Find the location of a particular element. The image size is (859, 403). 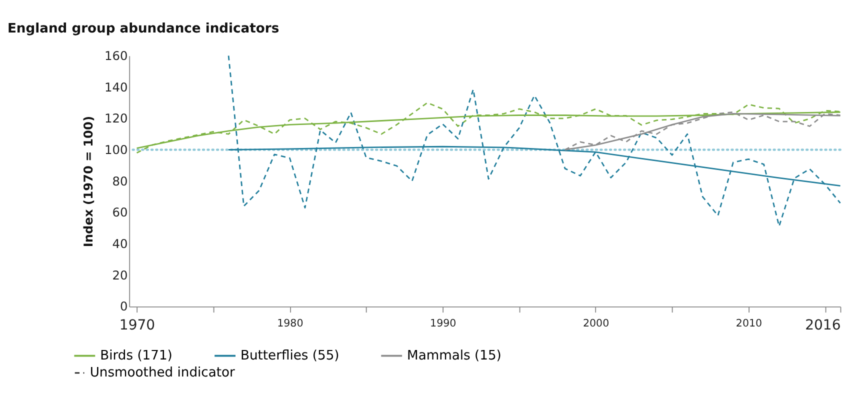

y-tick-label: 80 is located at coordinates (120, 181).